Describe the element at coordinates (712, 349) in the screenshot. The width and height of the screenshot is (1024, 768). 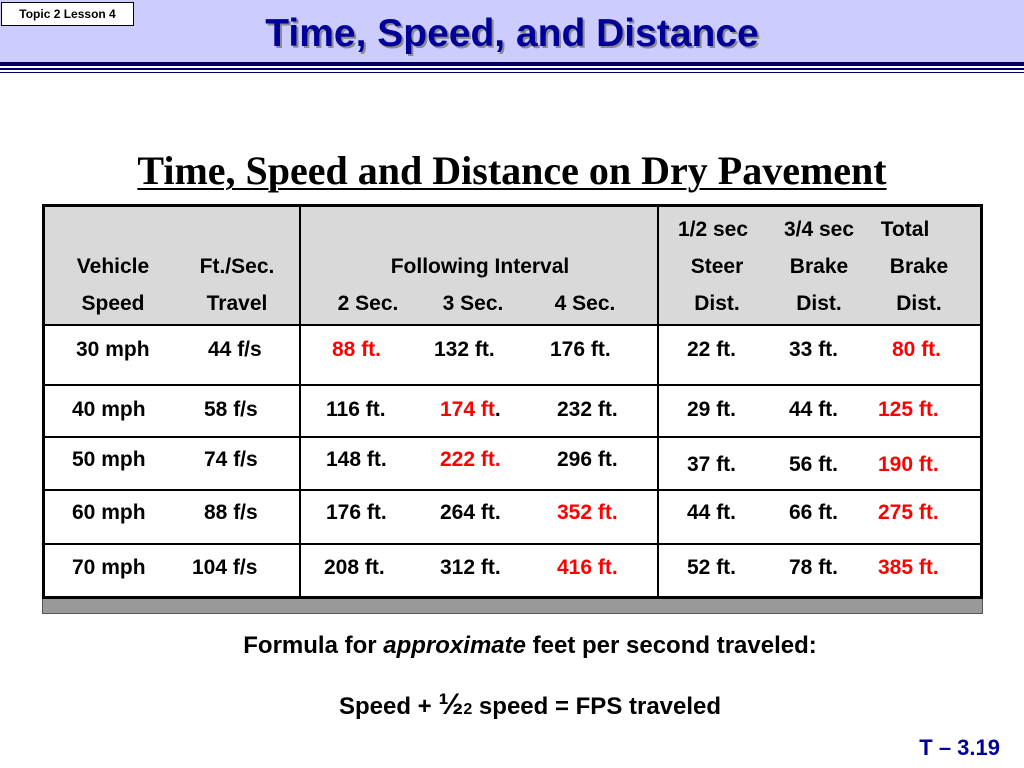
I see `cell-steer: 22 ft.` at that location.